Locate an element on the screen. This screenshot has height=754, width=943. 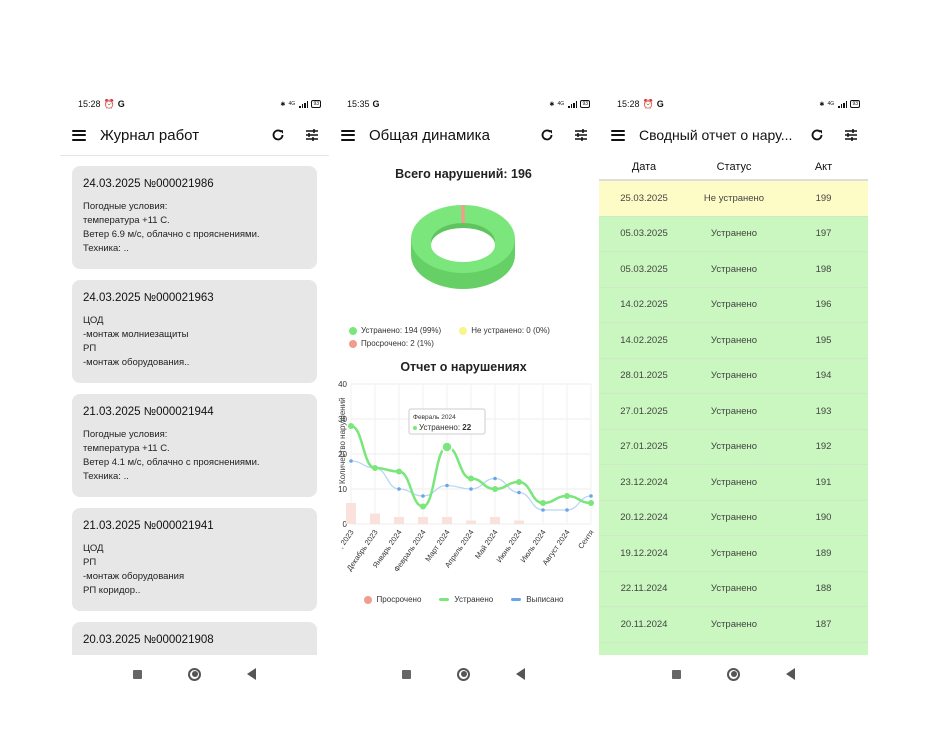
highlighted-point is located at coordinates (447, 447).